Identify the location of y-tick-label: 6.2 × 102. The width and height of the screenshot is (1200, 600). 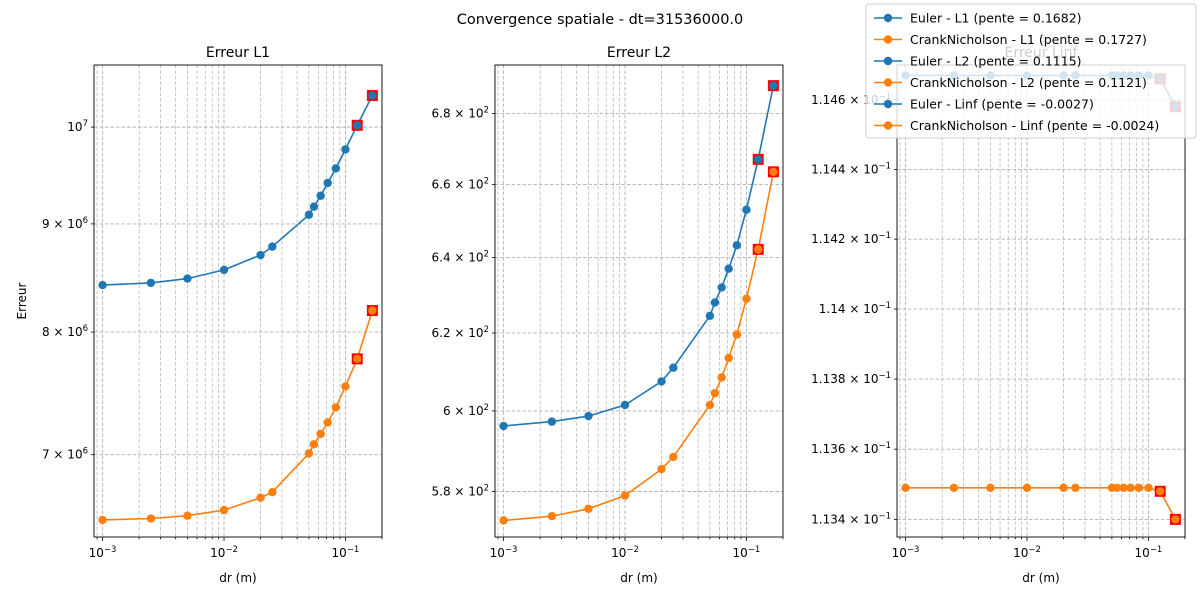
(460, 332).